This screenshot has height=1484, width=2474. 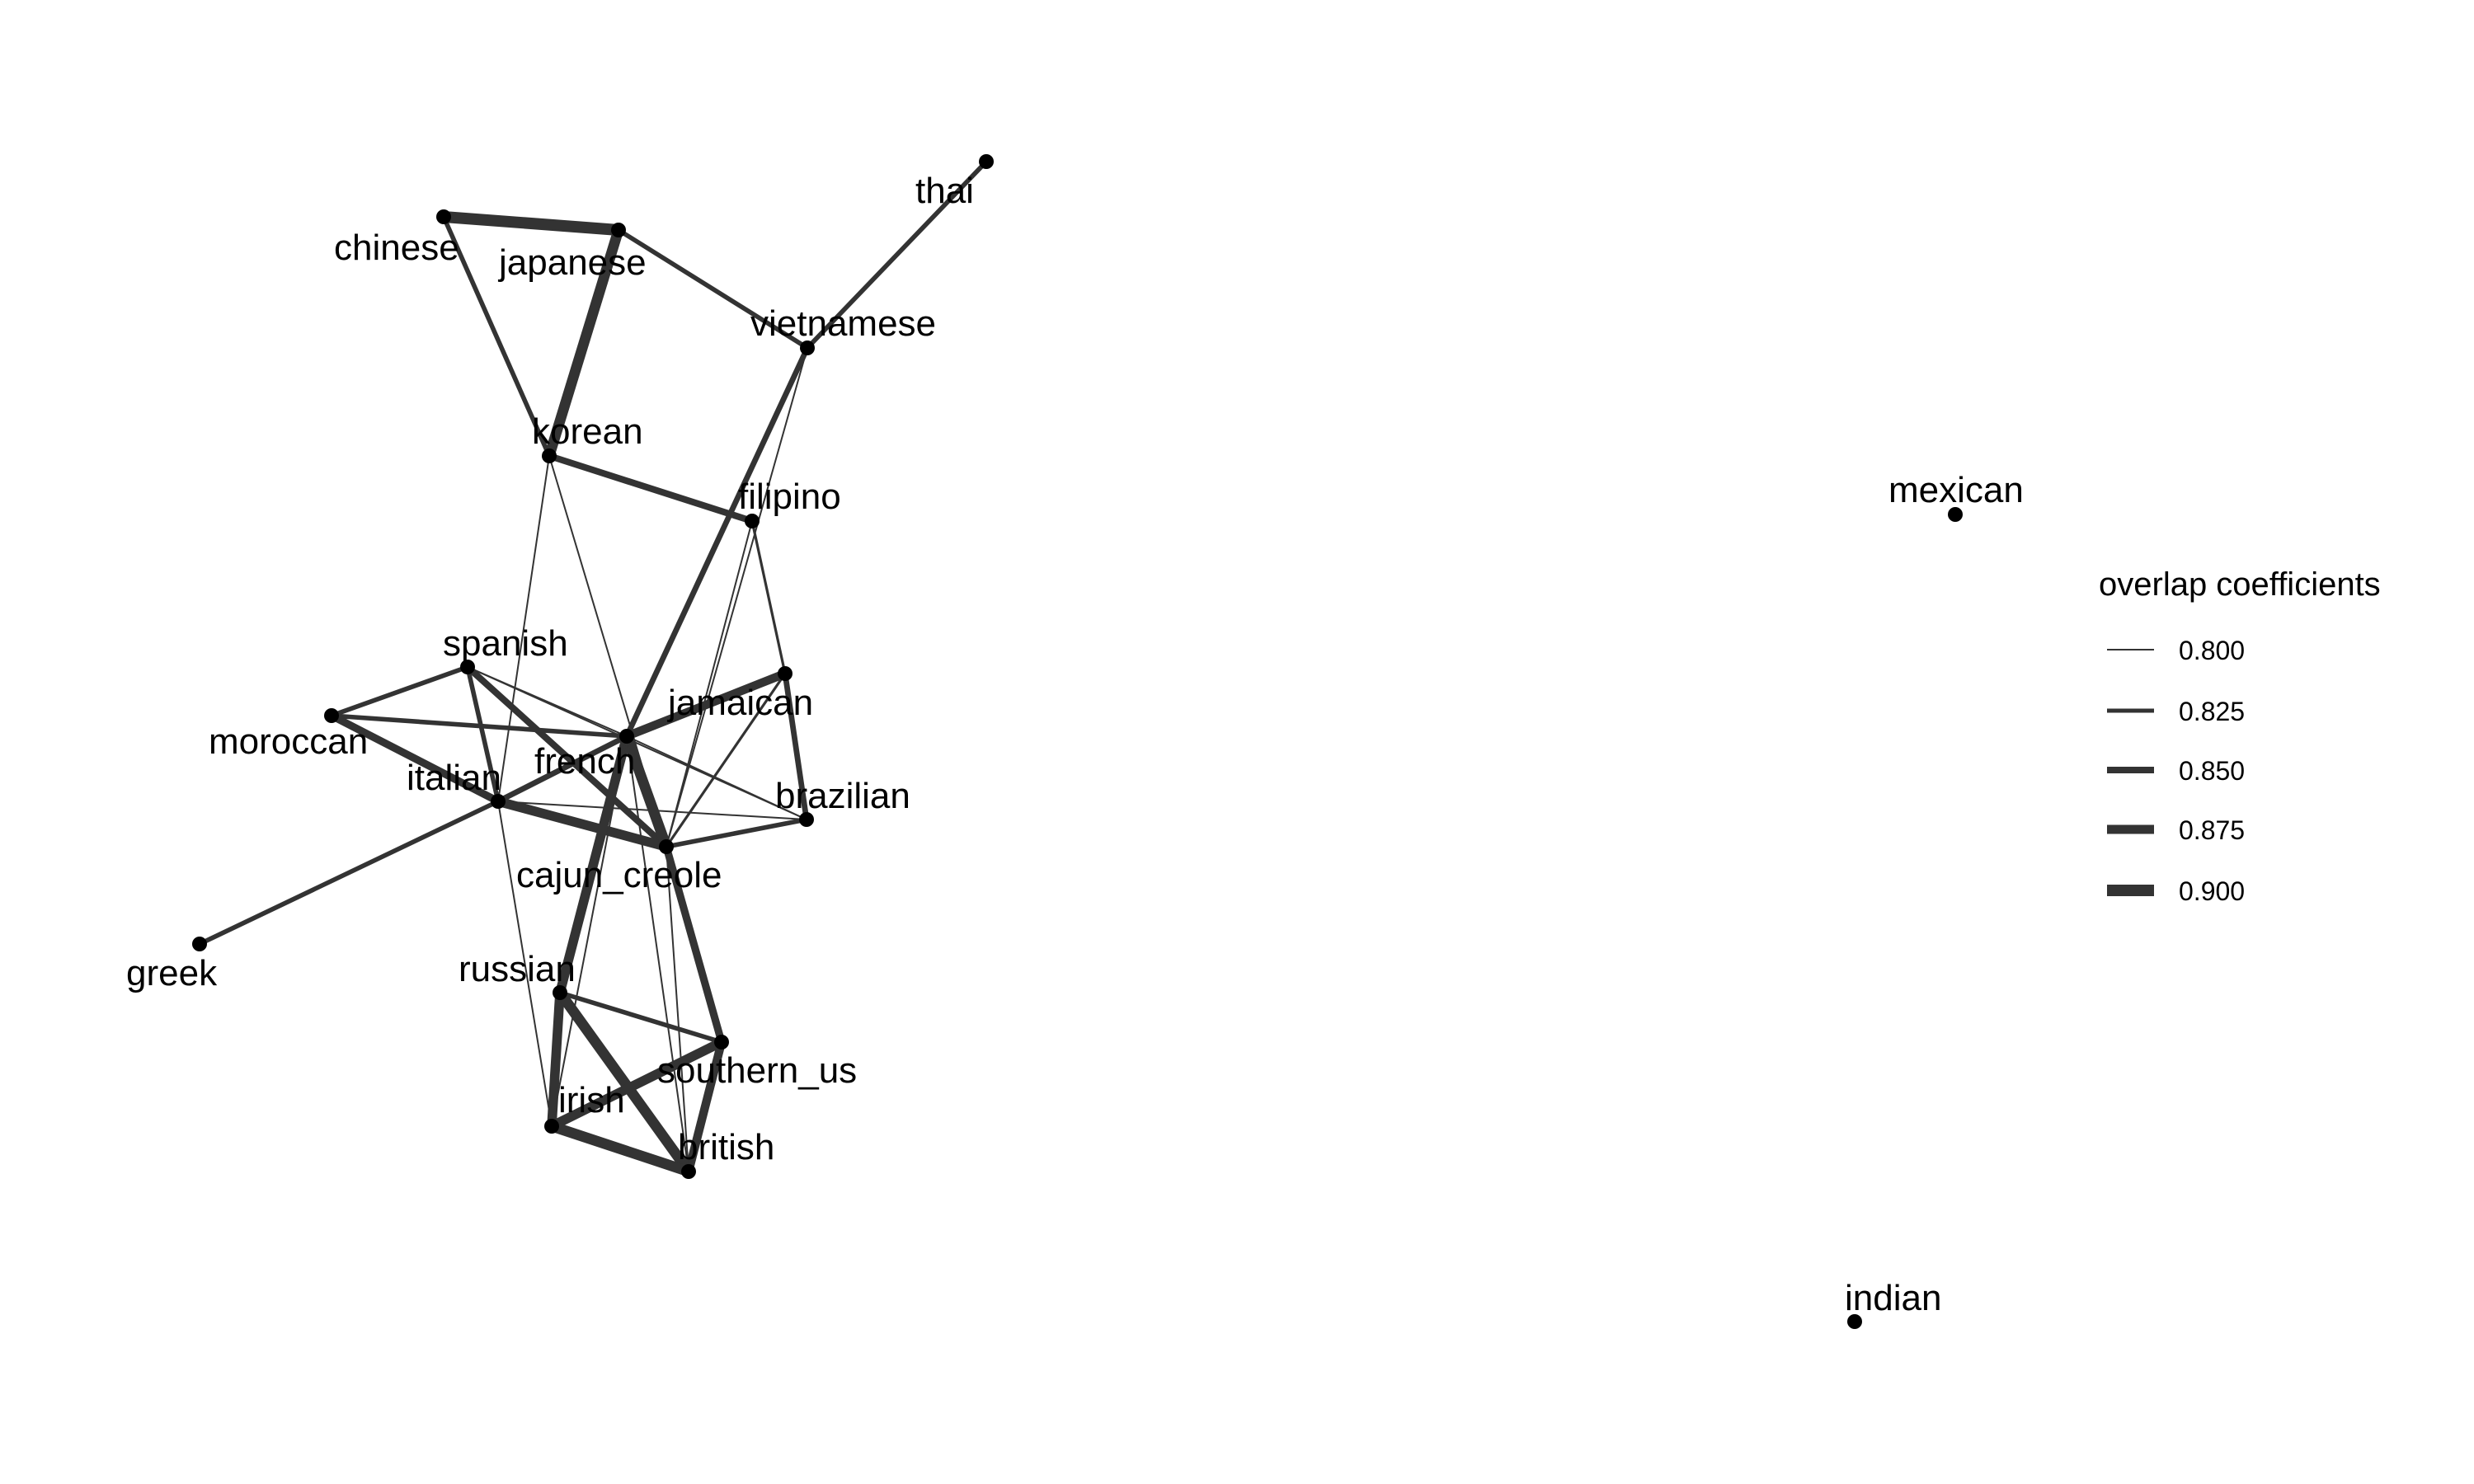 I want to click on edge-vietnamese-cajun_creole, so click(x=737, y=597).